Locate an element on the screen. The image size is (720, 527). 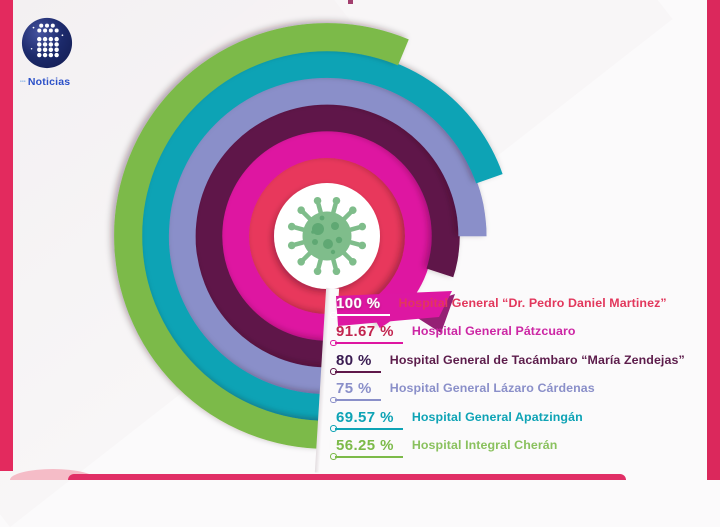
legend-hospital-name: Hospital General Apatzingán is located at coordinates (497, 416).